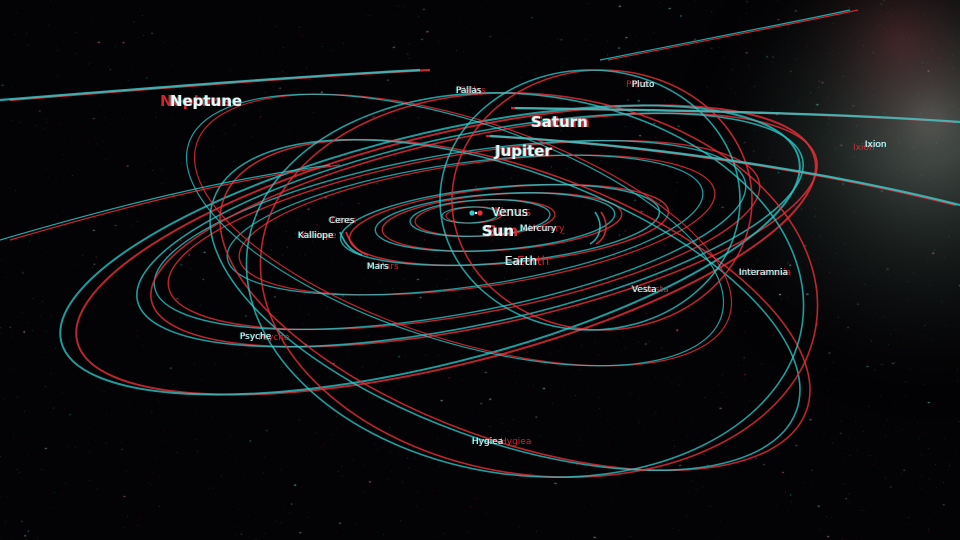 The width and height of the screenshot is (960, 540). What do you see at coordinates (733, 35) in the screenshot?
I see `orbit-ixion-red` at bounding box center [733, 35].